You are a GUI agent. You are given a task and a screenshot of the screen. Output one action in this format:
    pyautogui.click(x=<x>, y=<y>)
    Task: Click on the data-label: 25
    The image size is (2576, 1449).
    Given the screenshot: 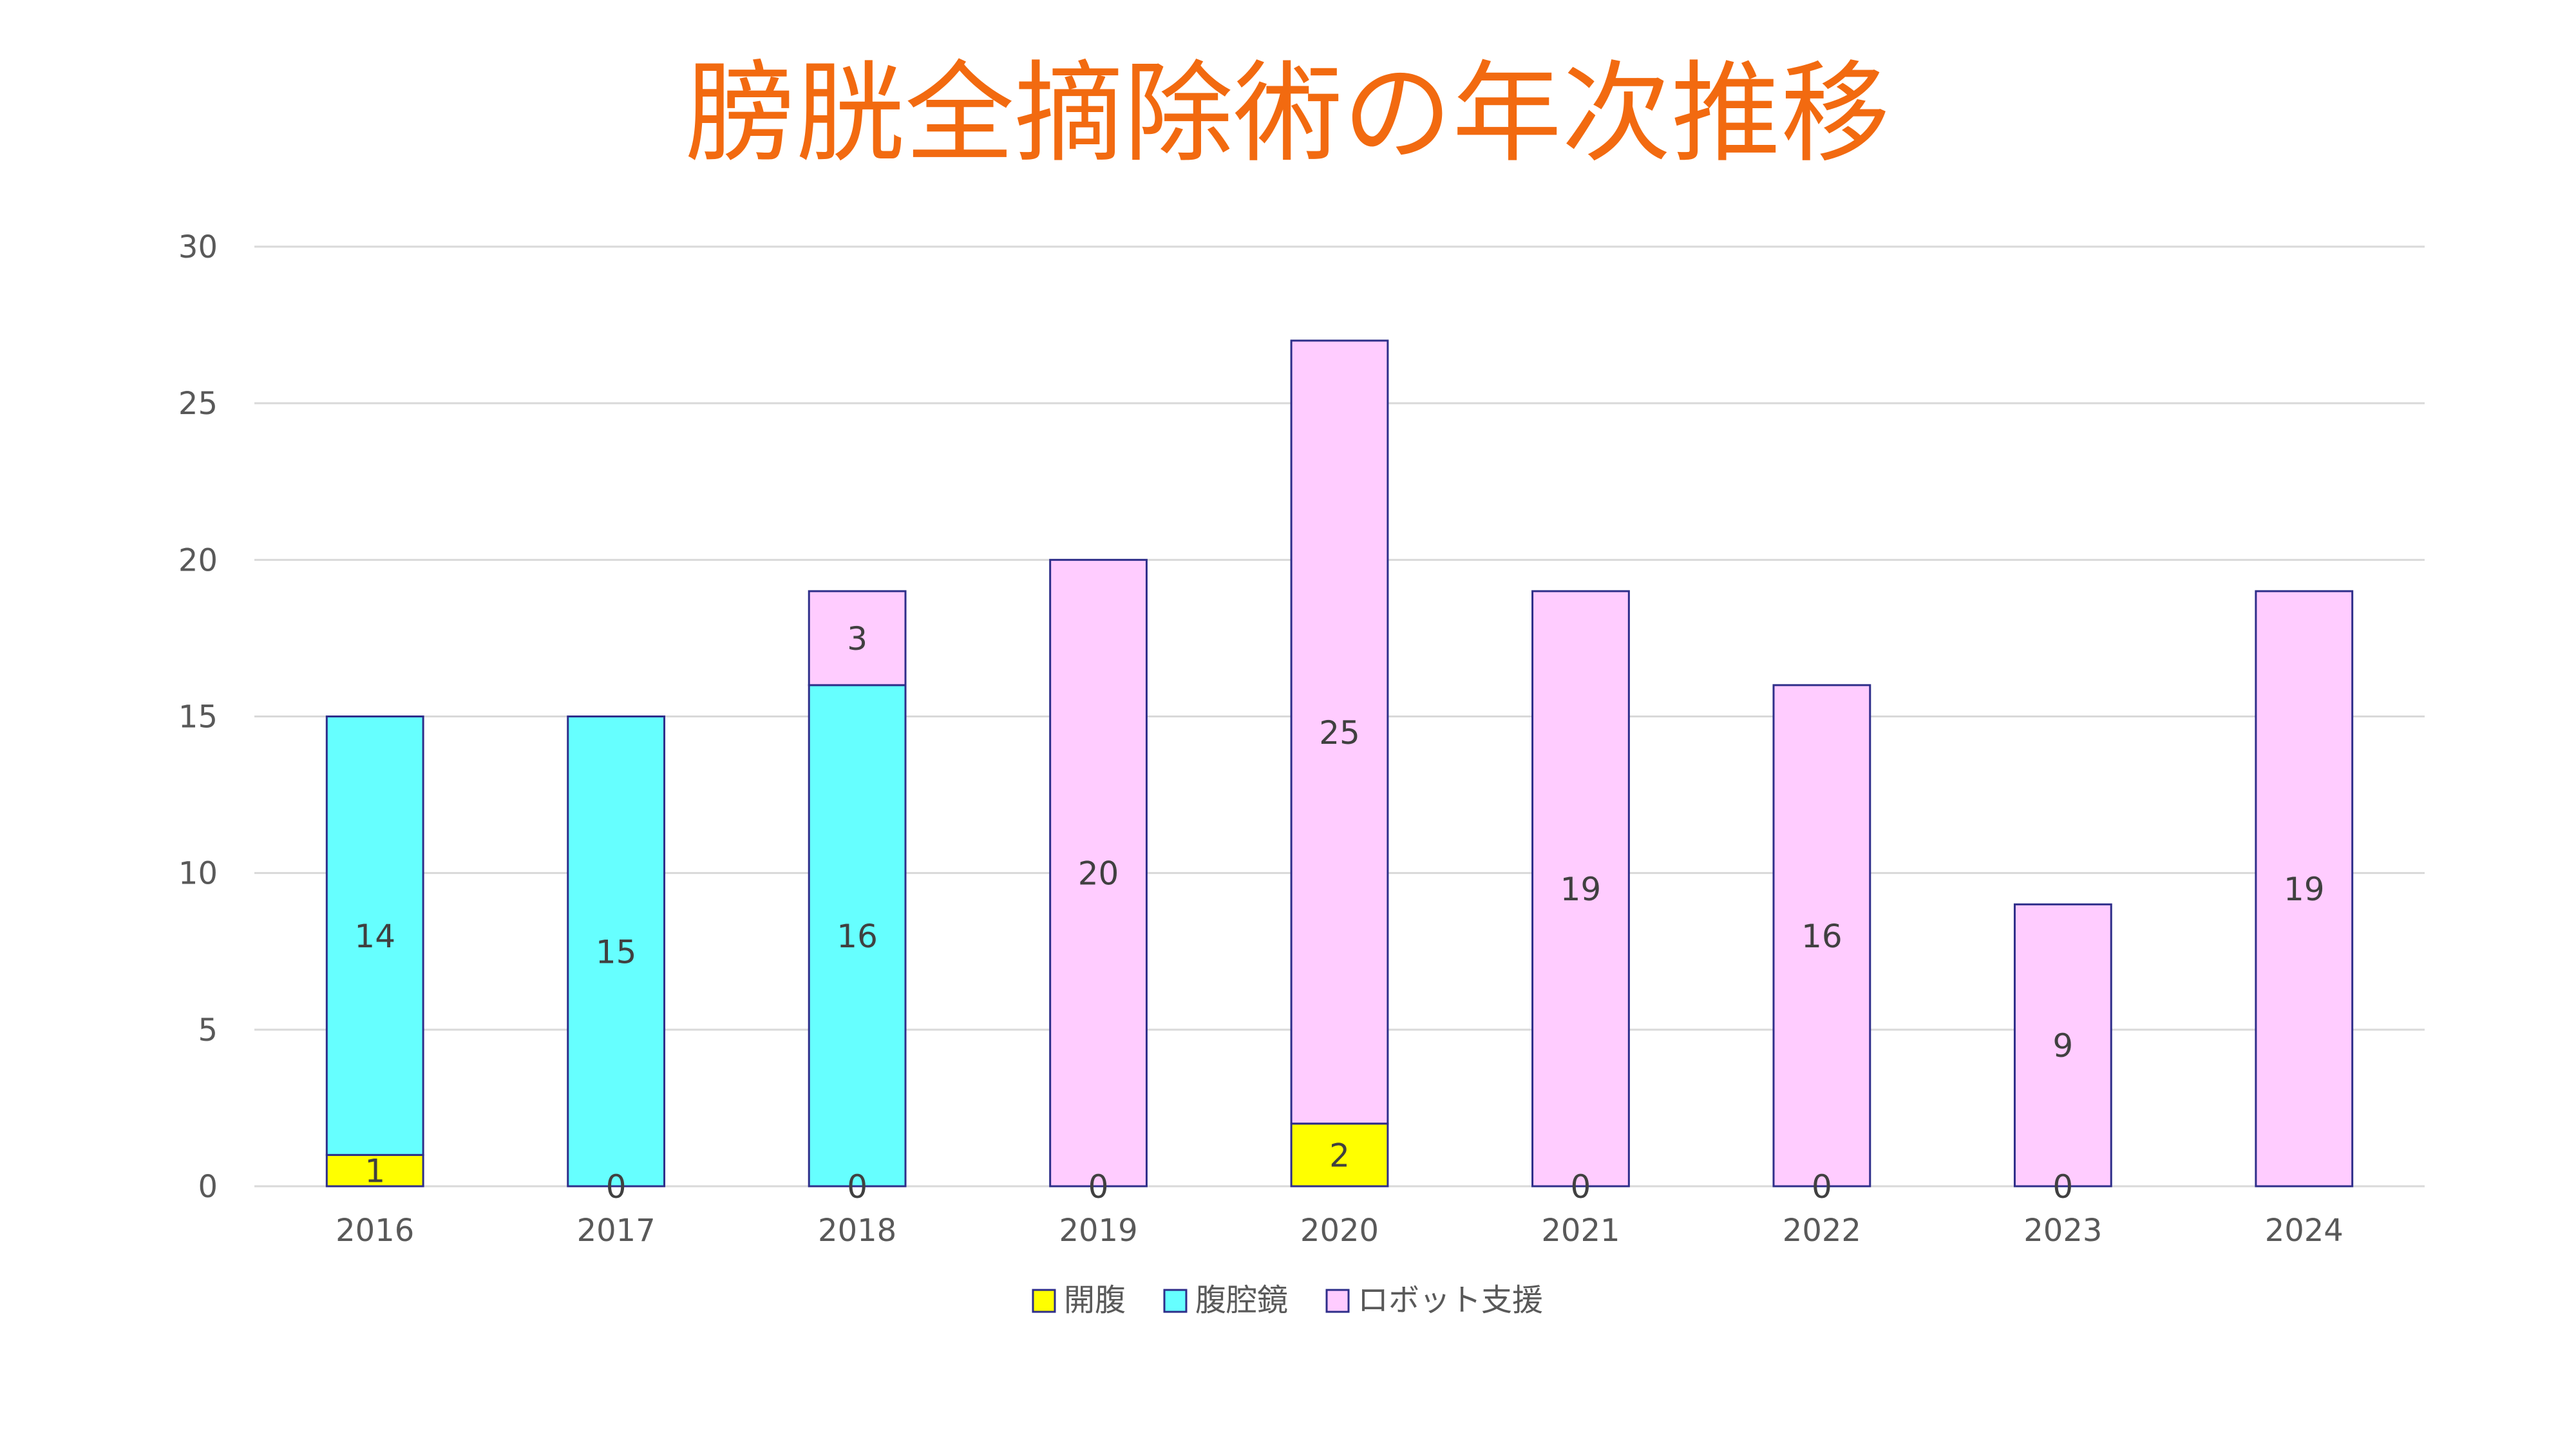 What is the action you would take?
    pyautogui.click(x=1339, y=733)
    